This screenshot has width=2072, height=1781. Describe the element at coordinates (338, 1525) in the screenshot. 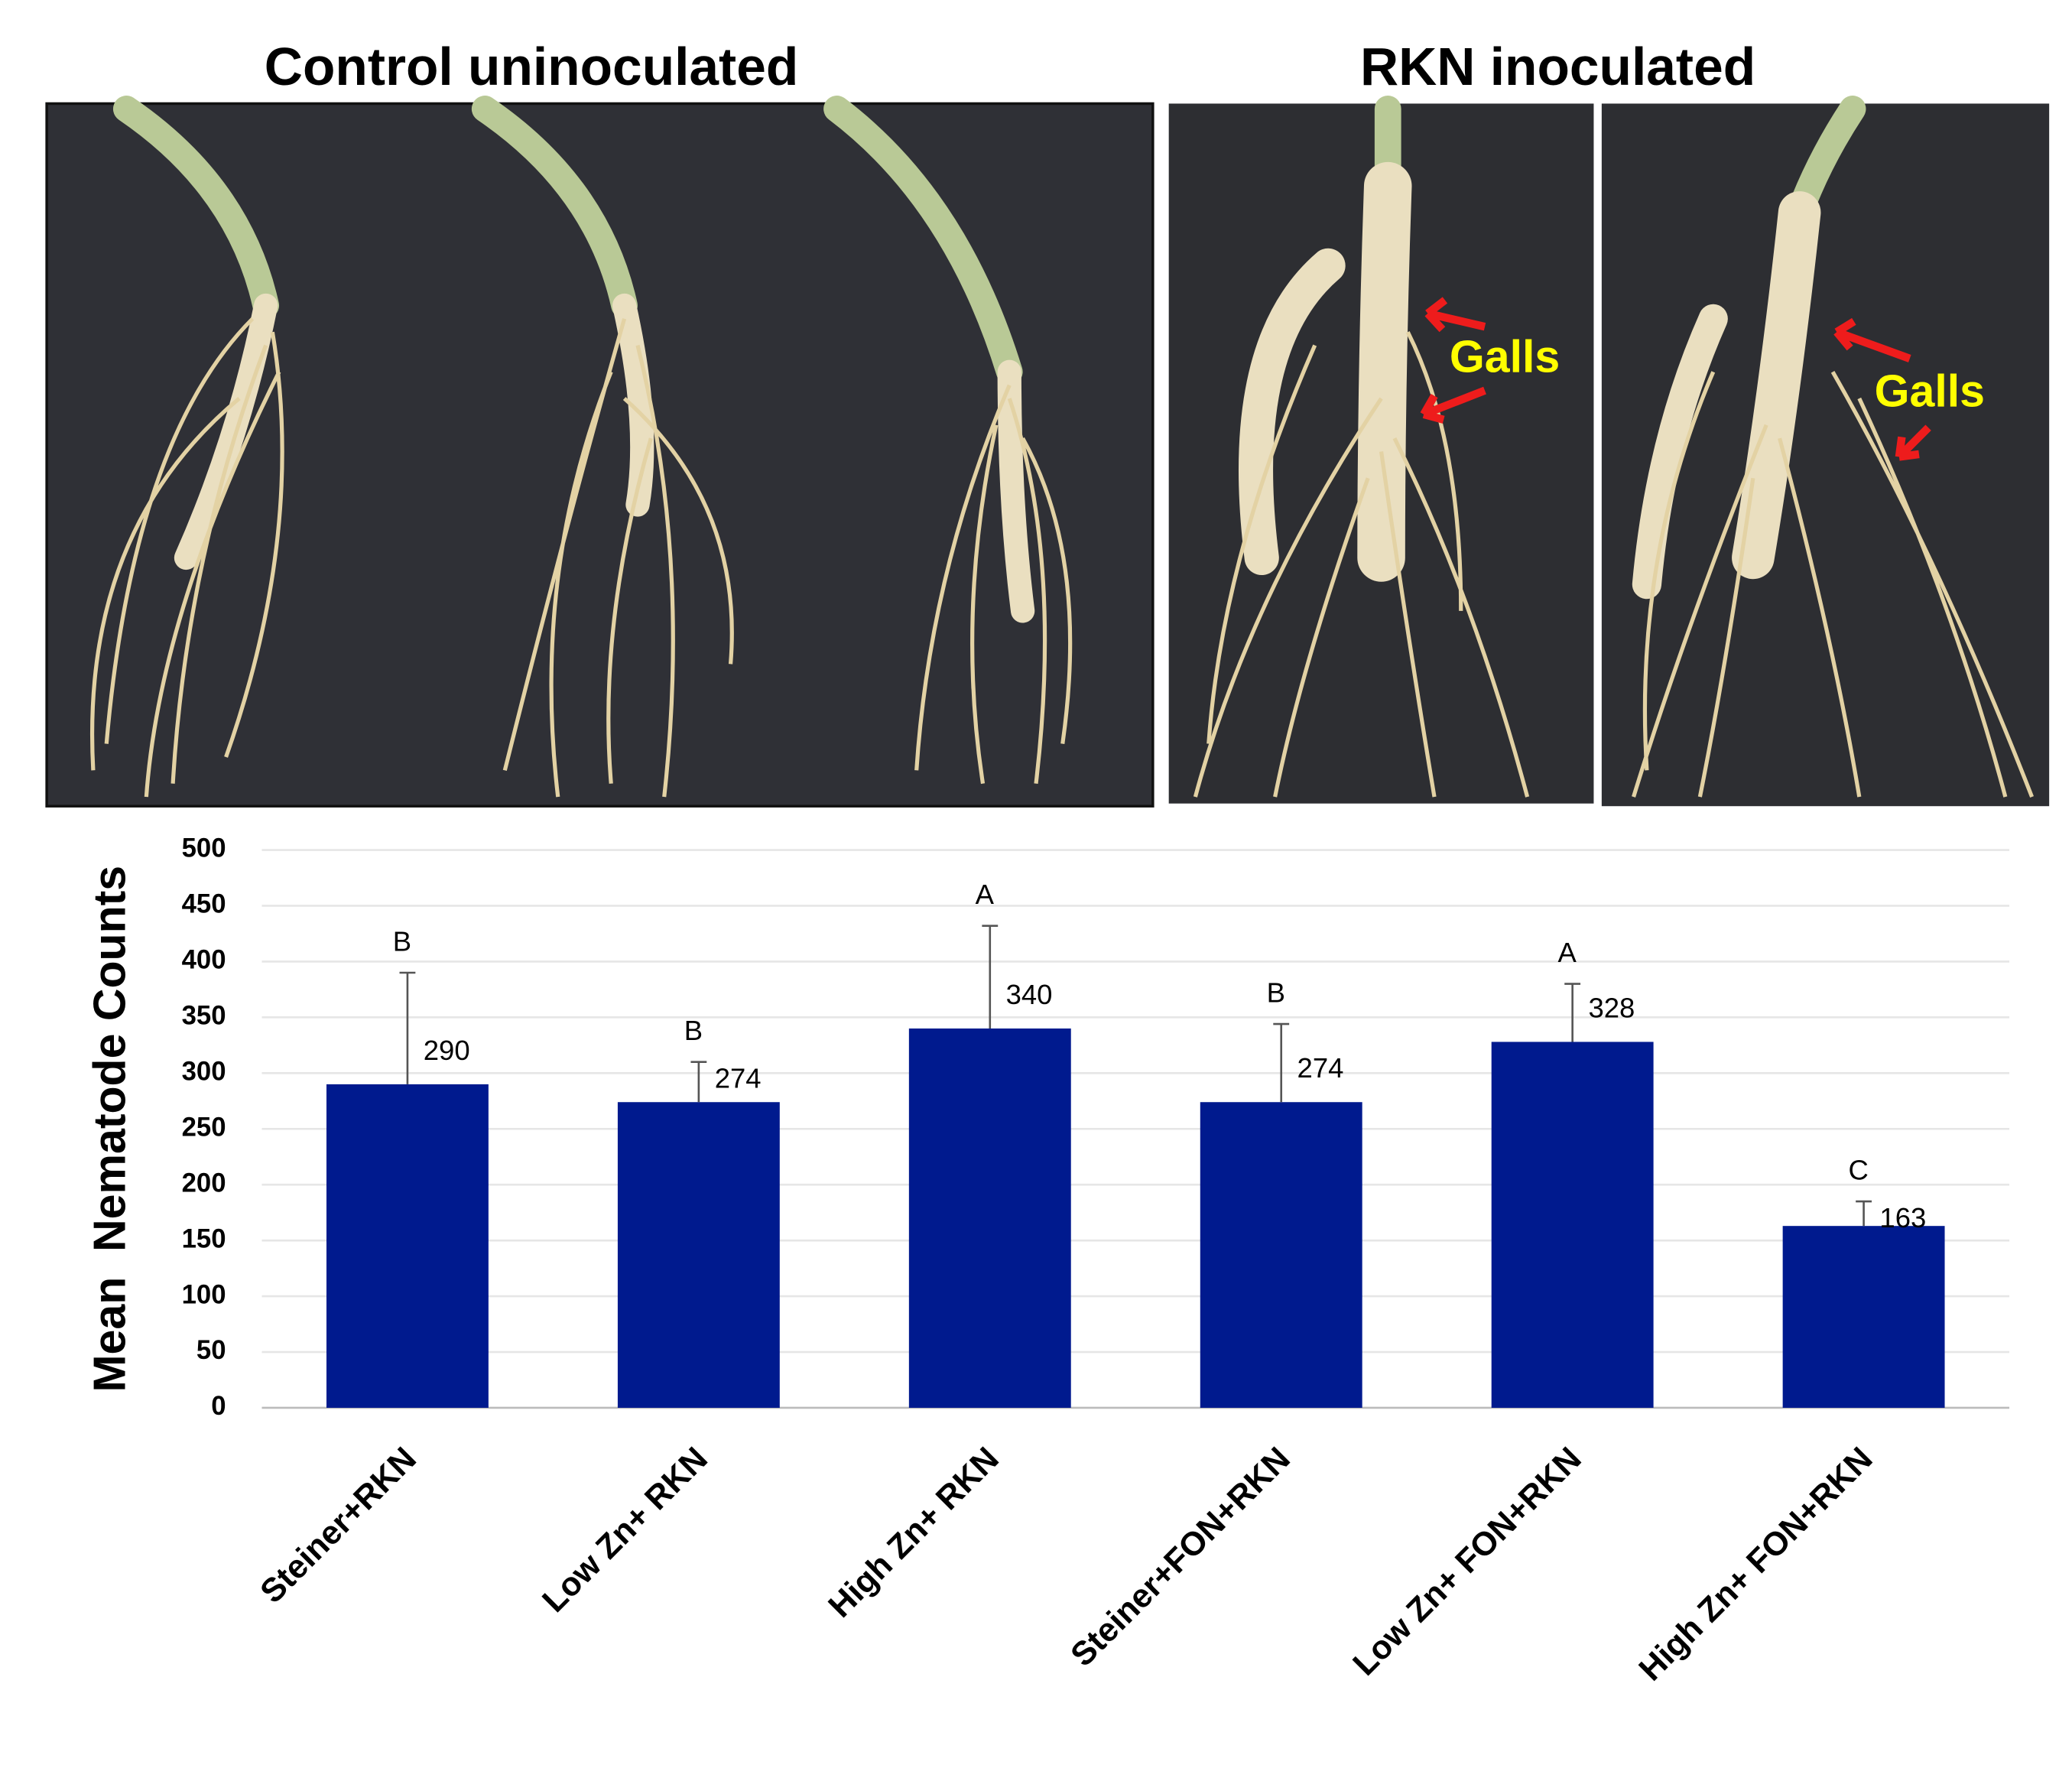

I see `x-tick-label: Steiner+RKN` at that location.